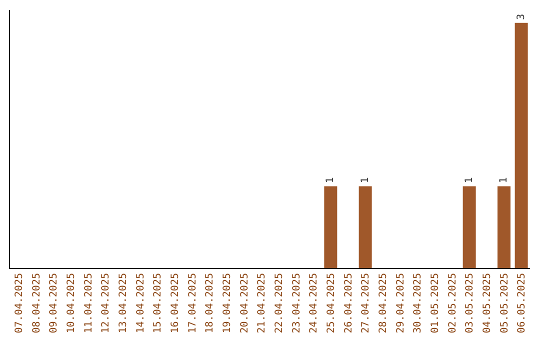  I want to click on x-tick-label: 28.04.2025, so click(383, 303).